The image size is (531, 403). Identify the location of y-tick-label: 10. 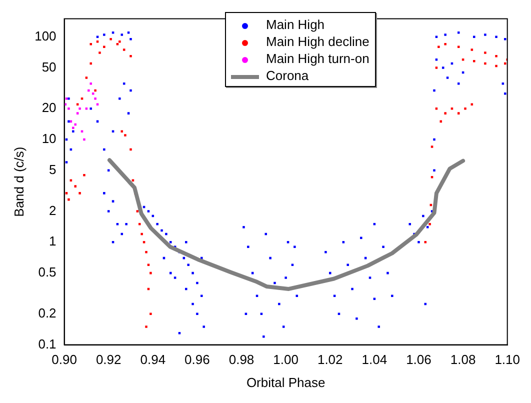
(49, 138).